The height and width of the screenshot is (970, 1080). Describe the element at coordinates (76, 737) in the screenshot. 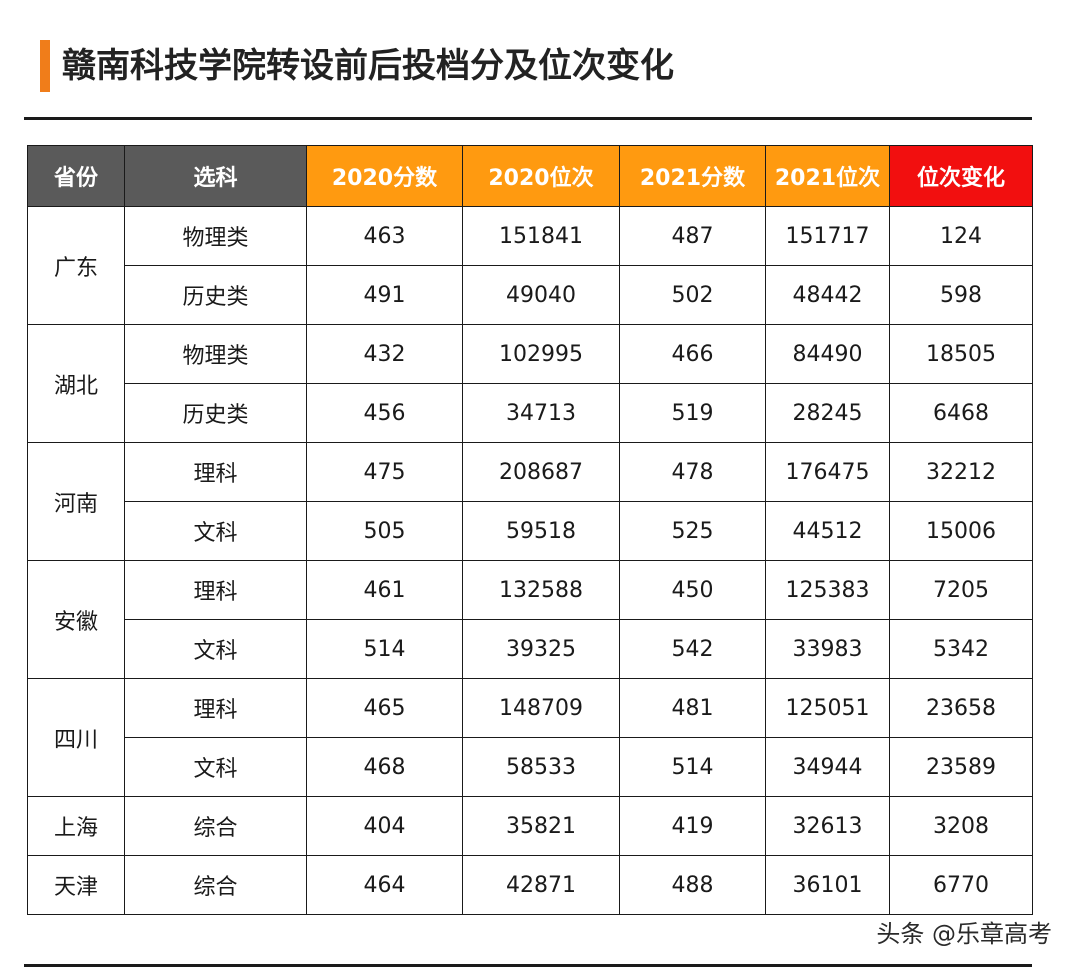

I see `province-cell: 四川` at that location.